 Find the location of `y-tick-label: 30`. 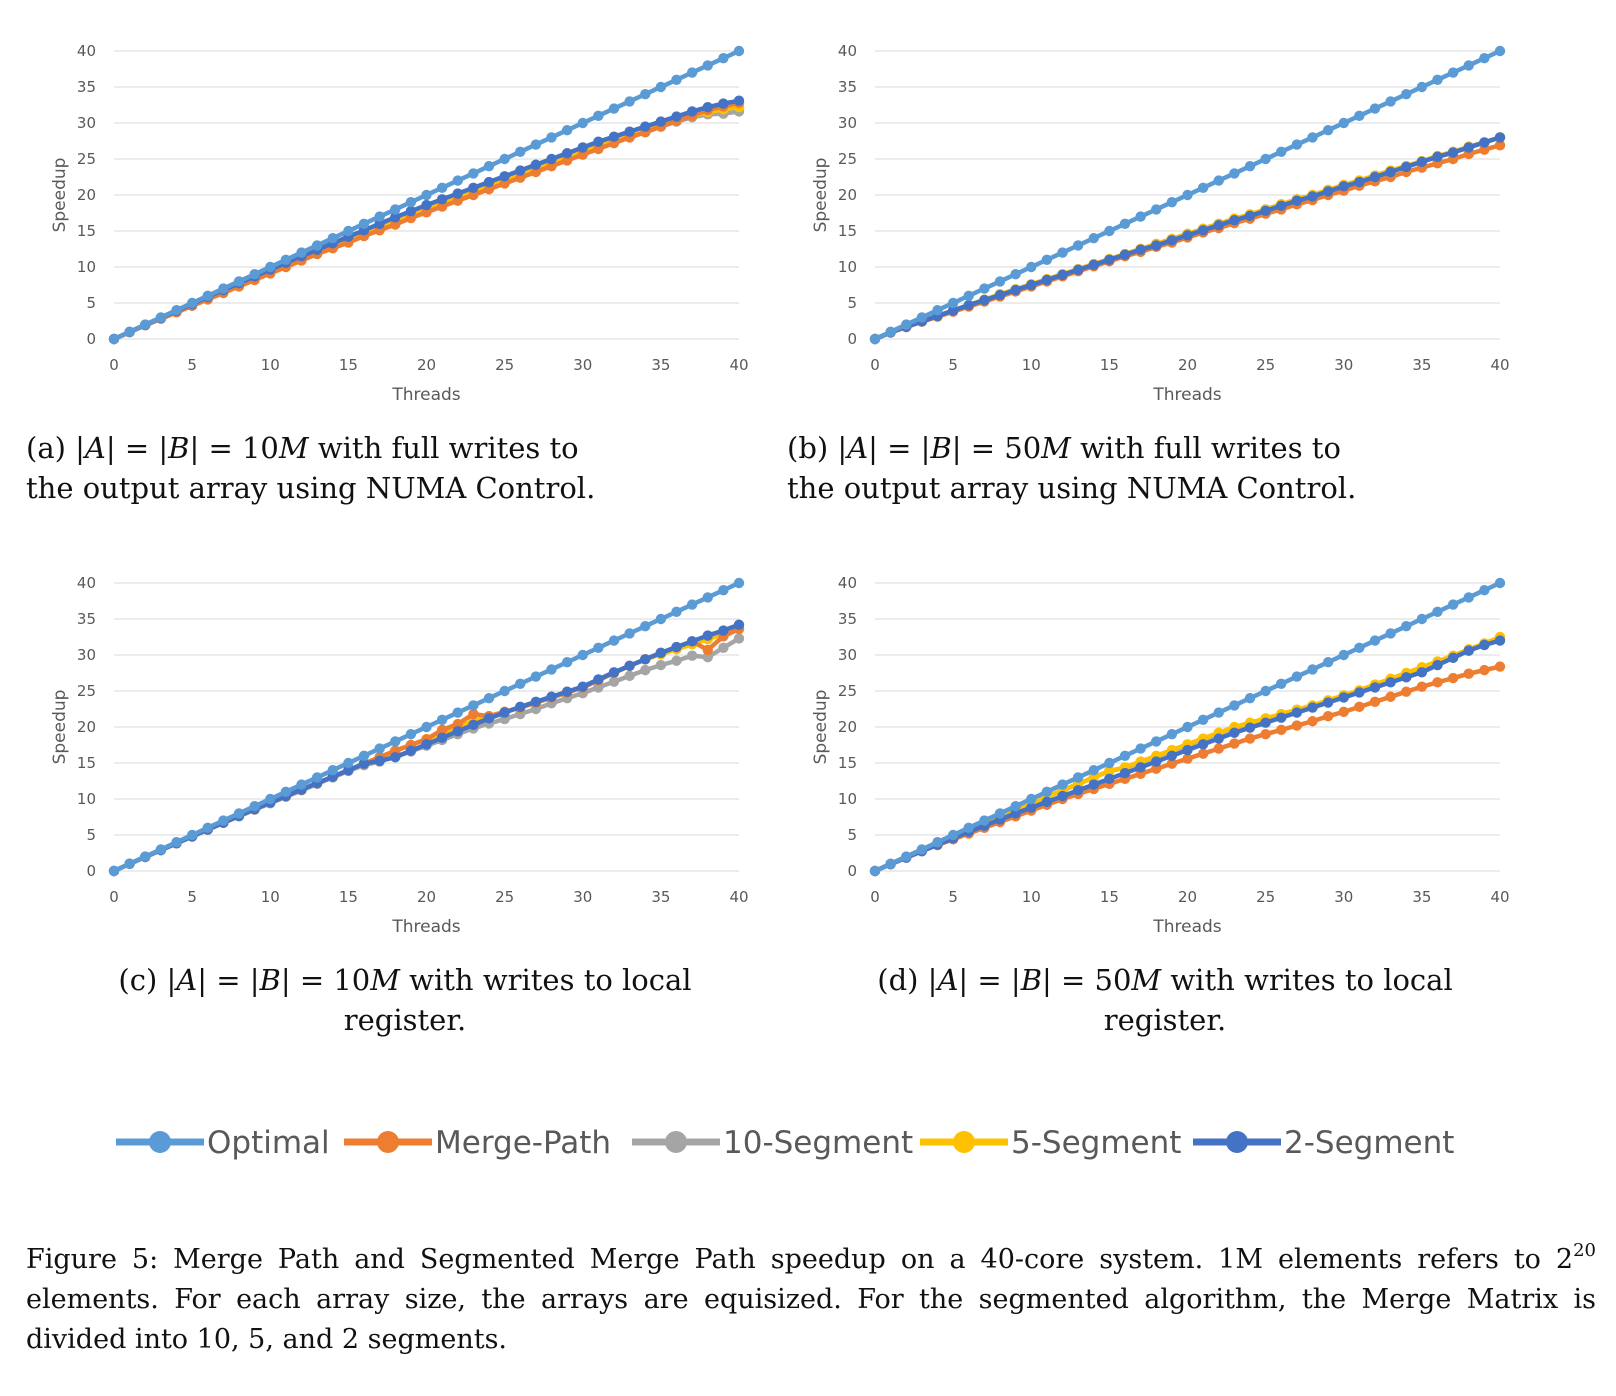

y-tick-label: 30 is located at coordinates (847, 655).